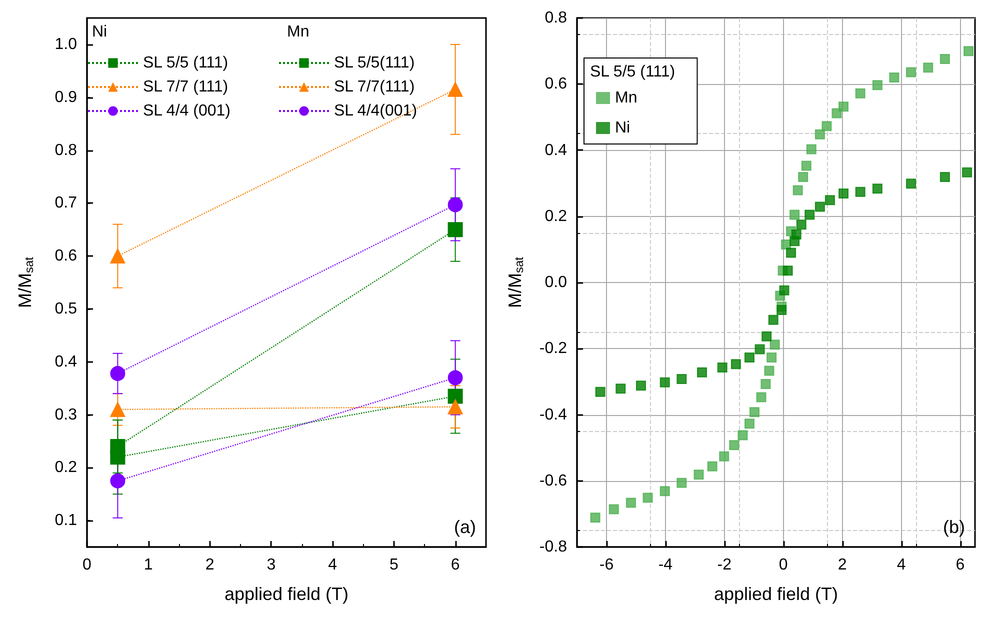 The height and width of the screenshot is (617, 995). What do you see at coordinates (298, 32) in the screenshot?
I see `annotation: Mn` at bounding box center [298, 32].